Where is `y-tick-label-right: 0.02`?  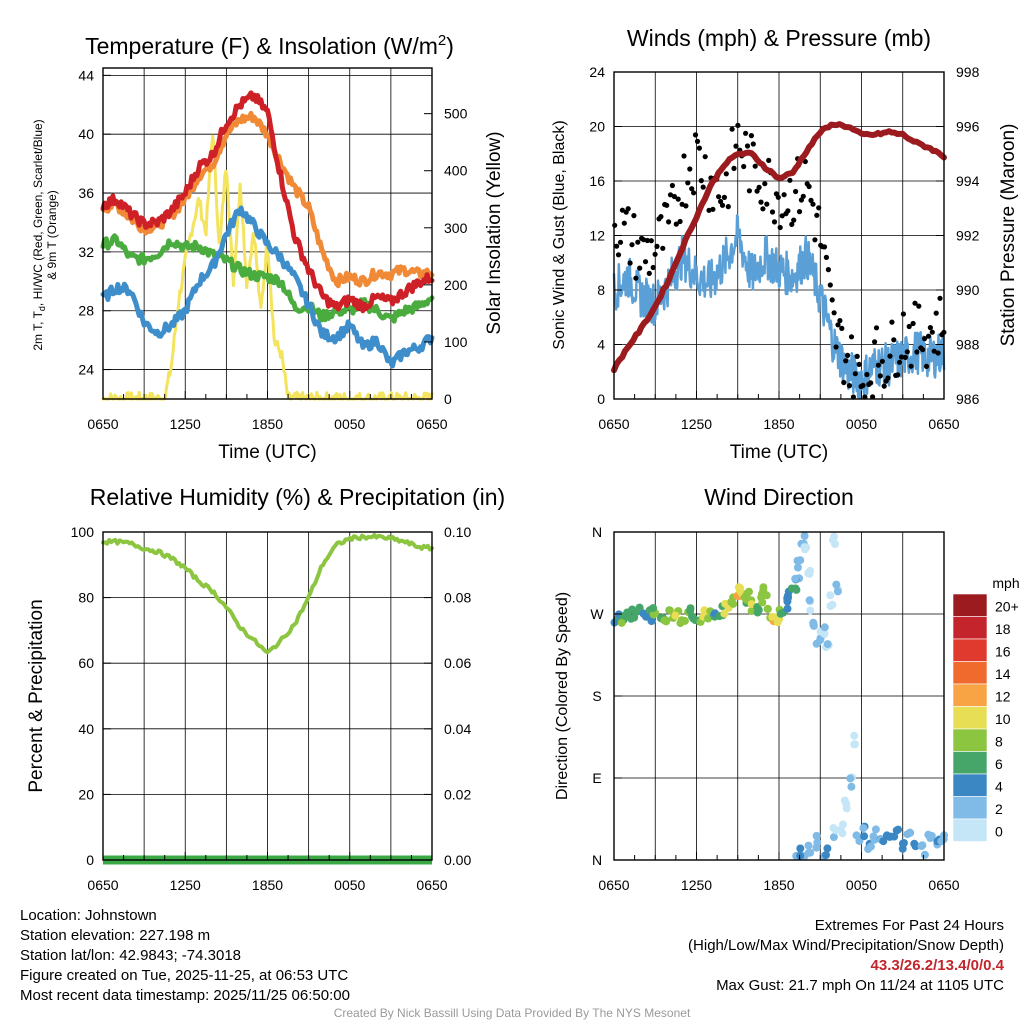
y-tick-label-right: 0.02 is located at coordinates (457, 794).